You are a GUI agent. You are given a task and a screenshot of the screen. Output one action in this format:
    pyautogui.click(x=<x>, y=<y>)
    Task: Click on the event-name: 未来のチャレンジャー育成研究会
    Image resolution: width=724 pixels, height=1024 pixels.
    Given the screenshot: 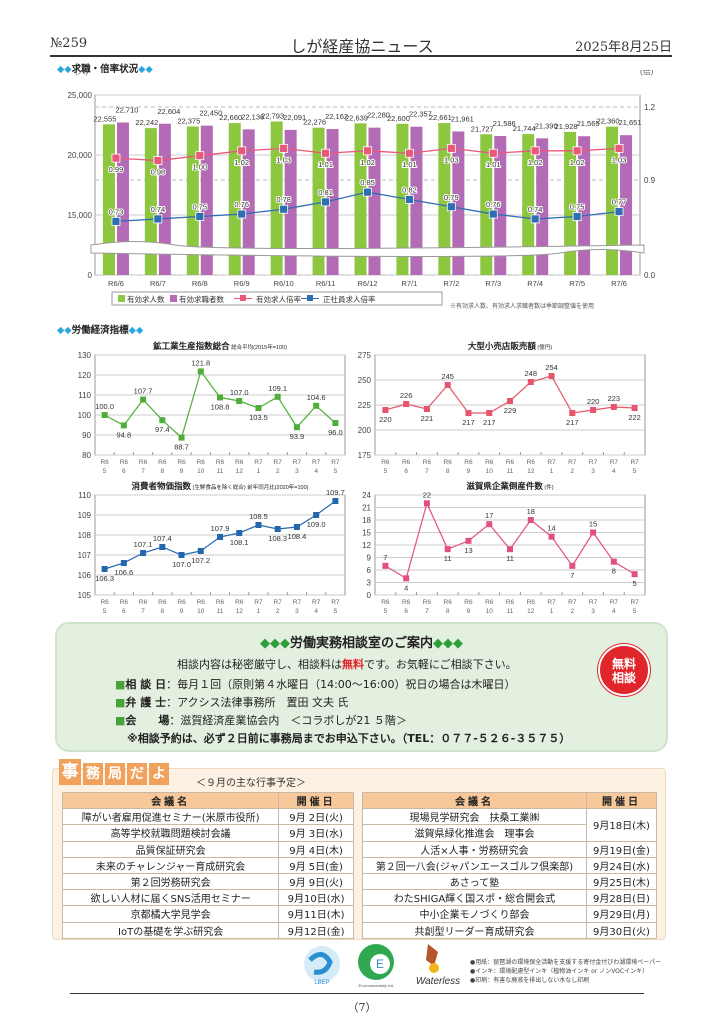 What is the action you would take?
    pyautogui.click(x=170, y=865)
    